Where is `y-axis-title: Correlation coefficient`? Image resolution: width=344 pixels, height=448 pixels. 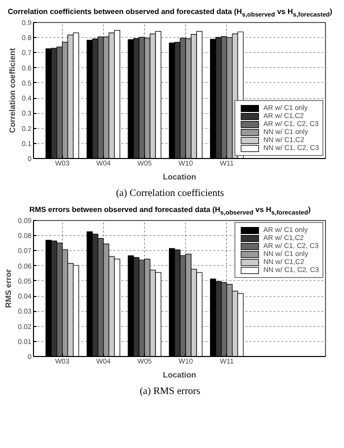
y-axis-title: Correlation coefficient is located at coordinates (12, 90).